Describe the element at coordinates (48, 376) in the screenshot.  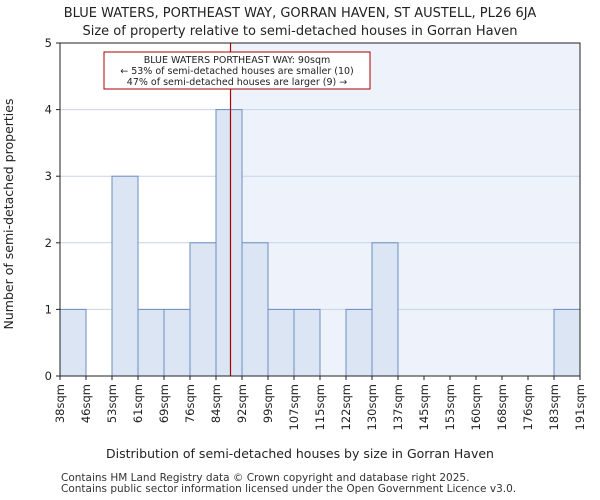
I see `y-tick-label: 0` at that location.